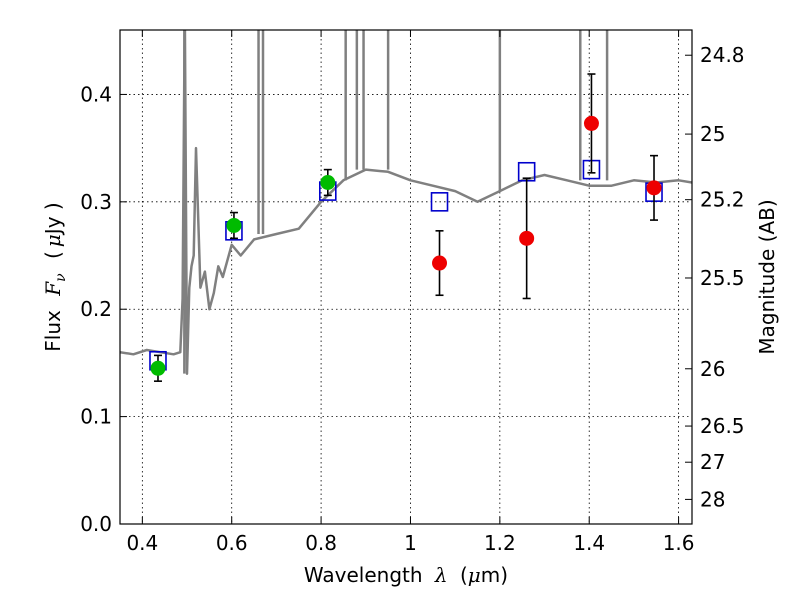 The height and width of the screenshot is (600, 800). What do you see at coordinates (441, 575) in the screenshot?
I see `x-axis-label-symbol: λ` at bounding box center [441, 575].